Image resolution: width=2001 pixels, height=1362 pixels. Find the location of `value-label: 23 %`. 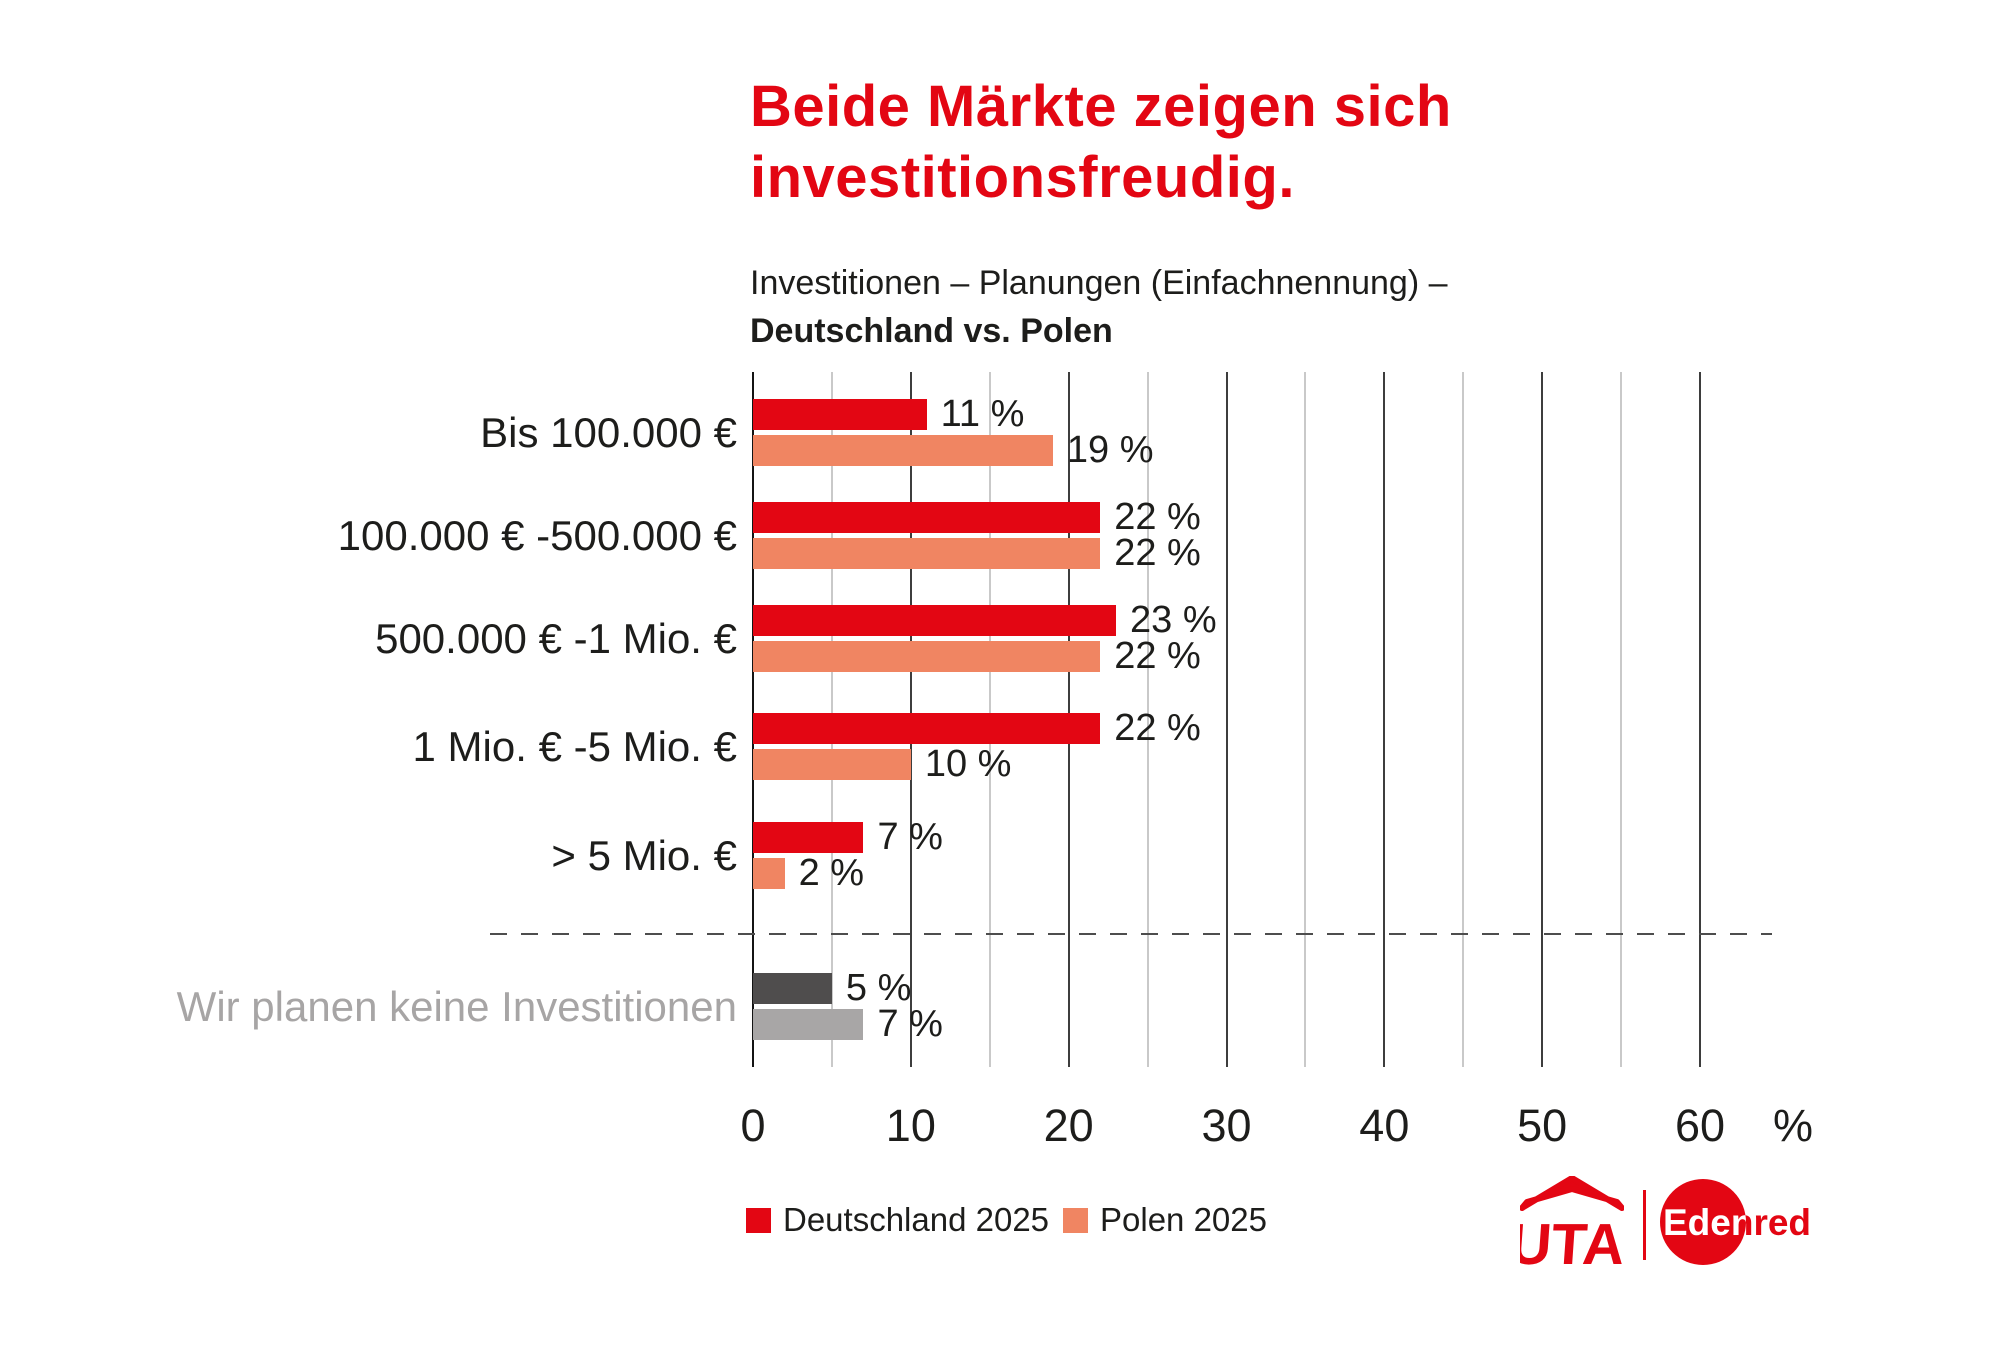

value-label: 23 % is located at coordinates (1173, 620).